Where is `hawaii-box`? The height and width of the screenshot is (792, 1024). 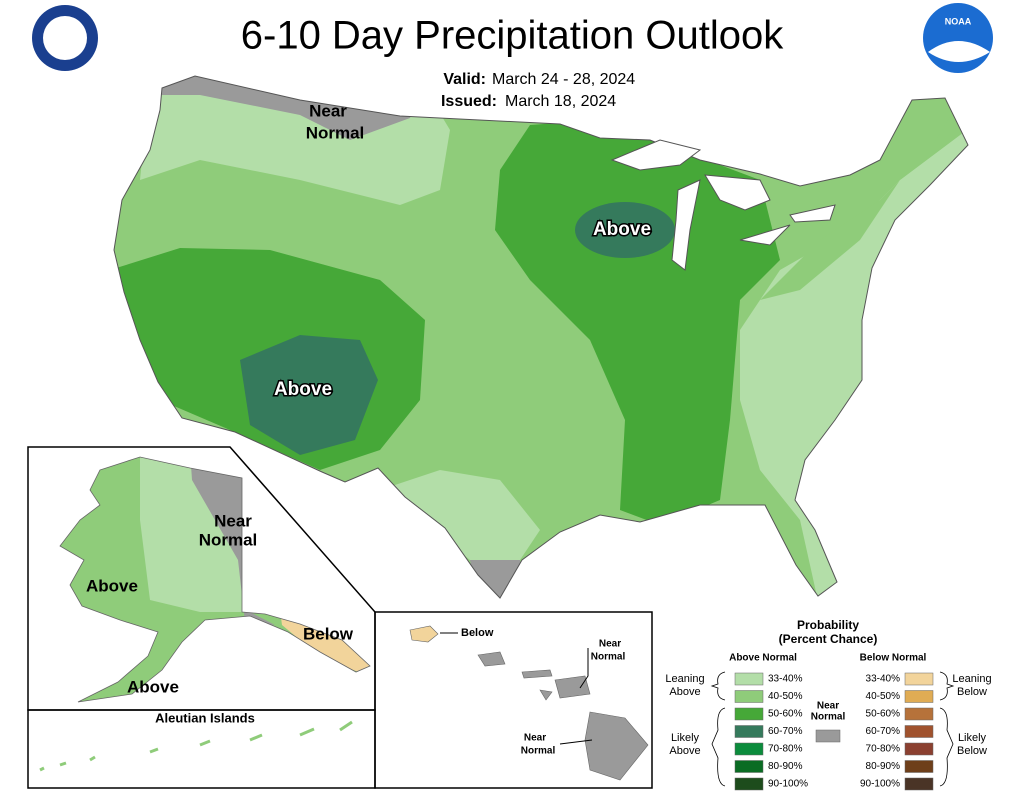 hawaii-box is located at coordinates (513, 700).